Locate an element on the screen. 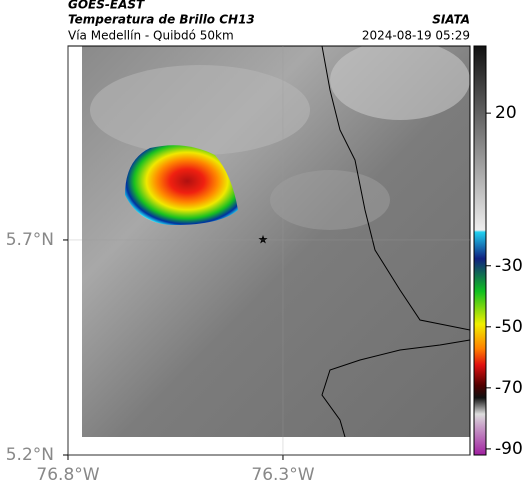  y-tick-label: 5.2°N is located at coordinates (30, 455).